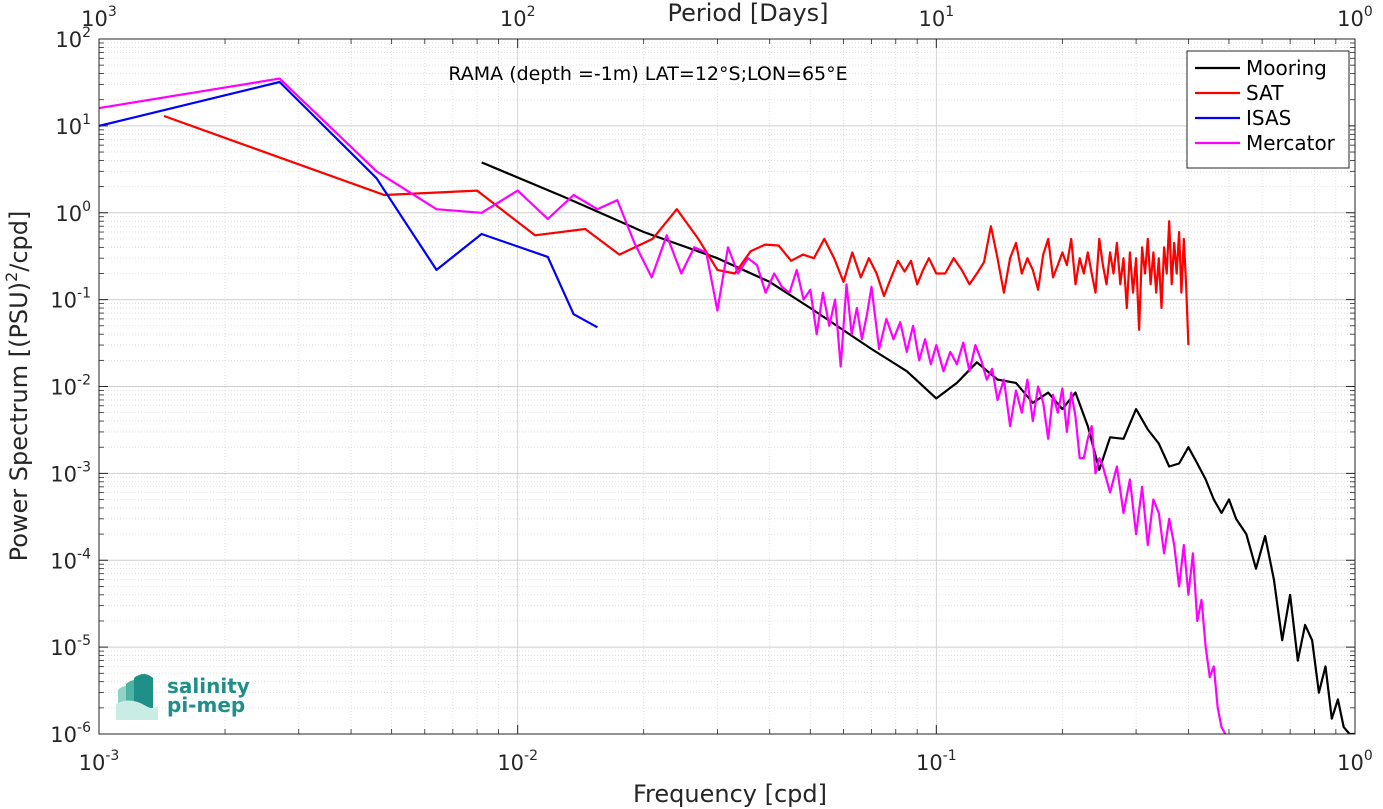 The image size is (1383, 809). I want to click on legend-label-mercator: Mercator, so click(1291, 143).